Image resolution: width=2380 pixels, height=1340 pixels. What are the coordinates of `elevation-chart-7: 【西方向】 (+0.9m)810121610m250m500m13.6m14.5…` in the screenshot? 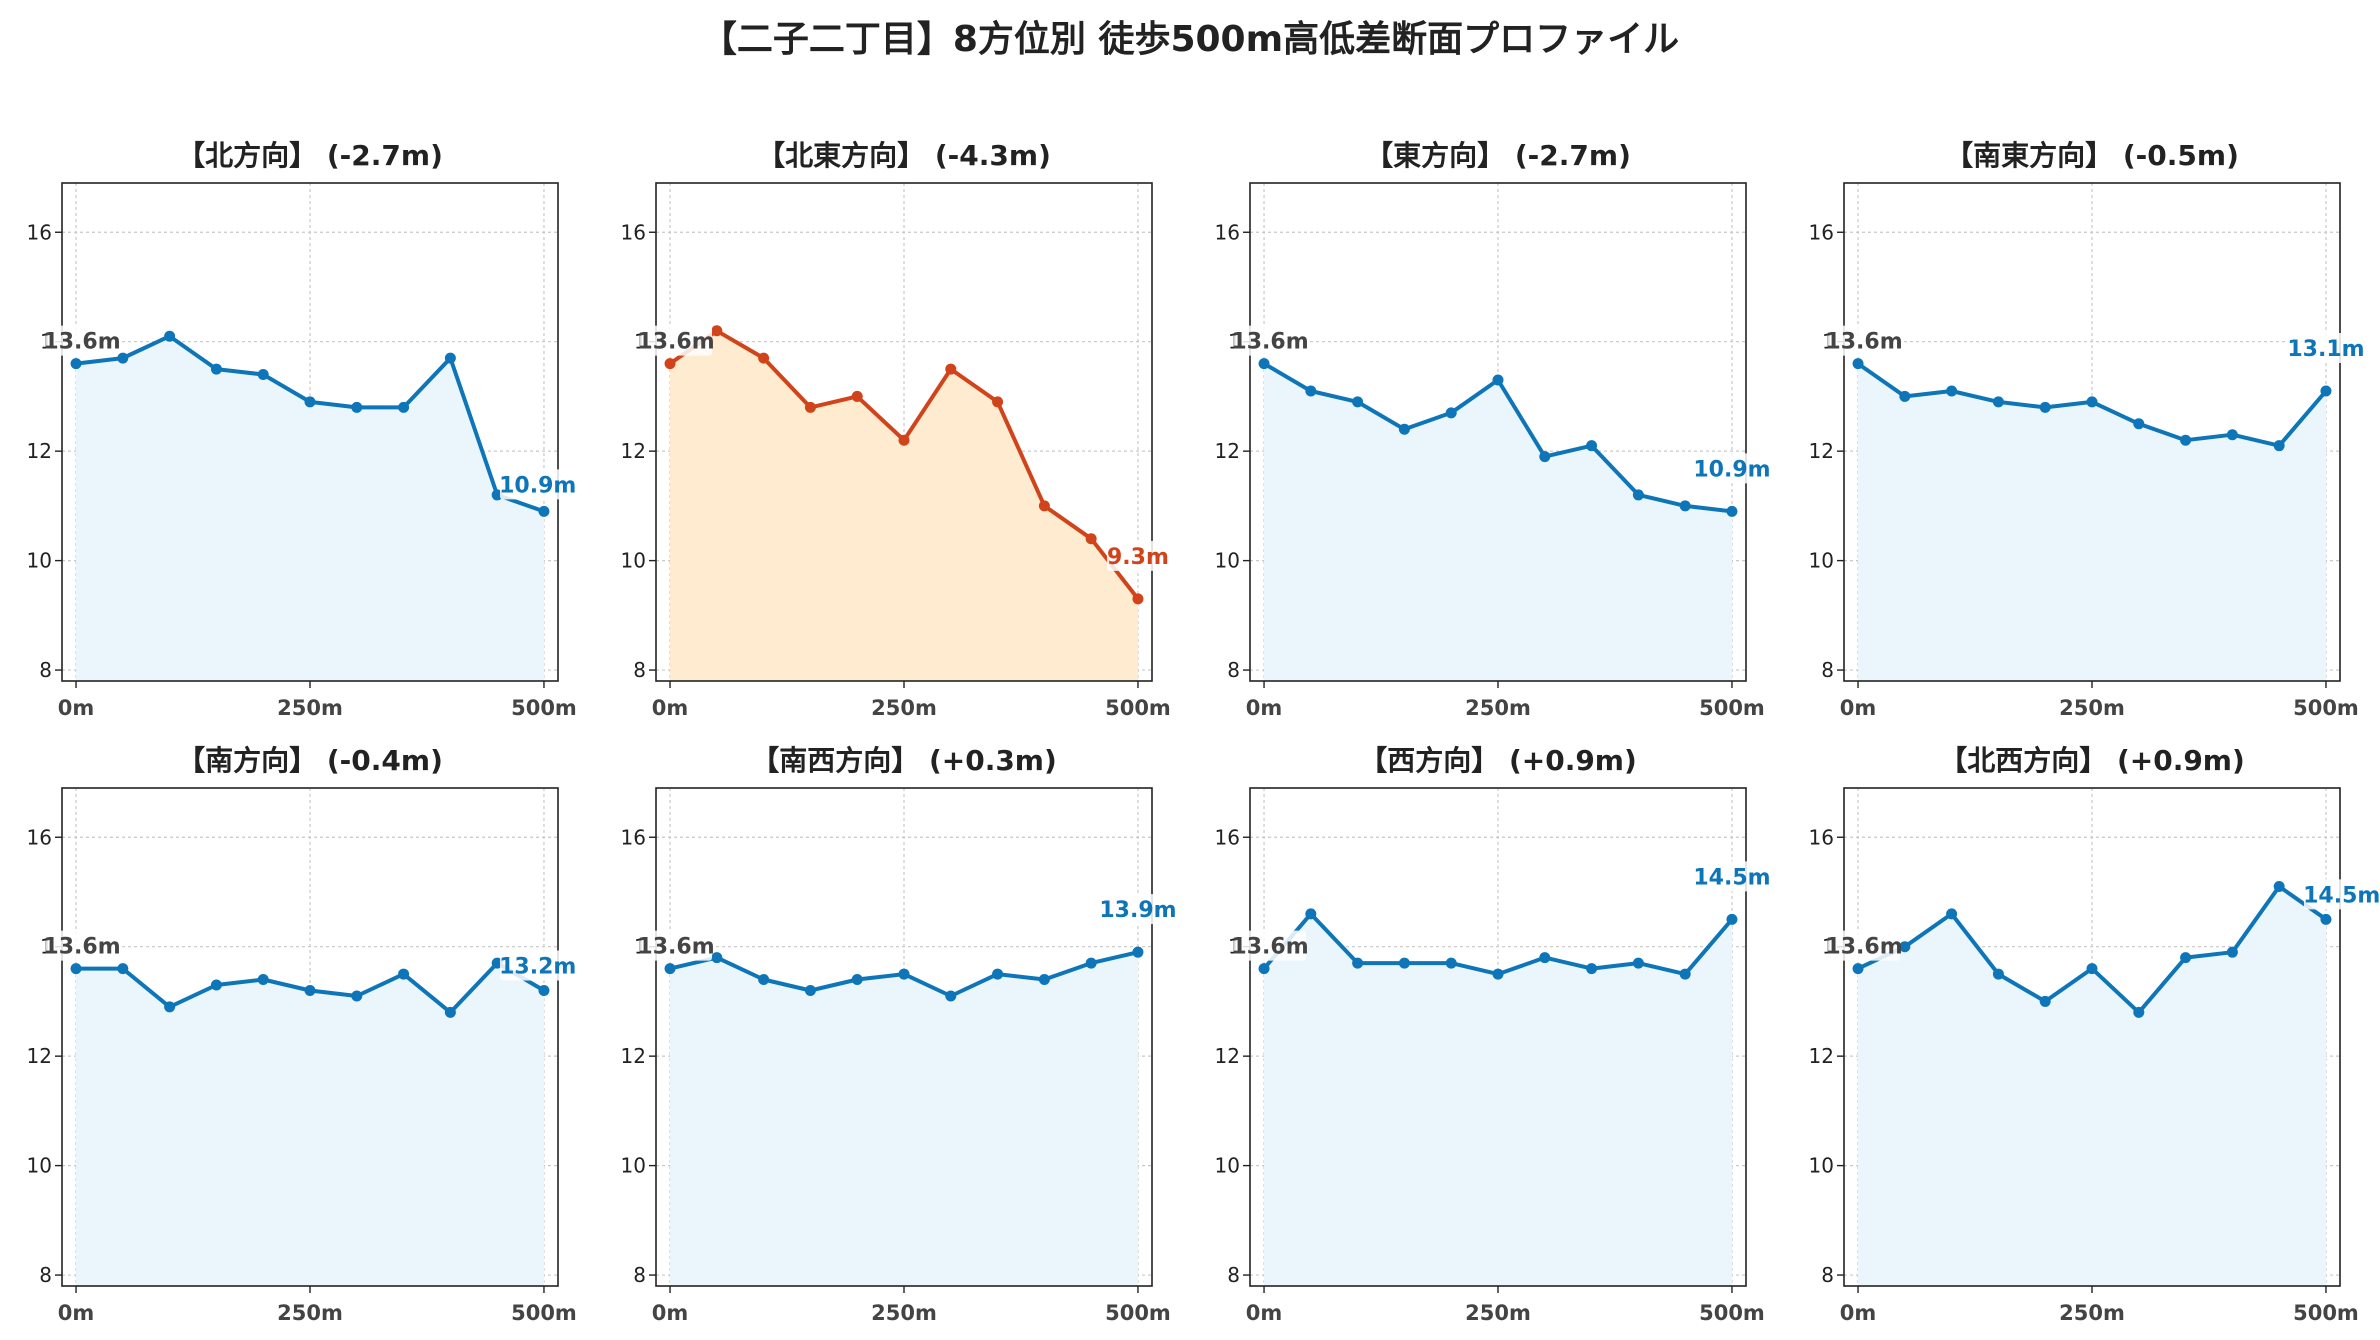 It's located at (1493, 1034).